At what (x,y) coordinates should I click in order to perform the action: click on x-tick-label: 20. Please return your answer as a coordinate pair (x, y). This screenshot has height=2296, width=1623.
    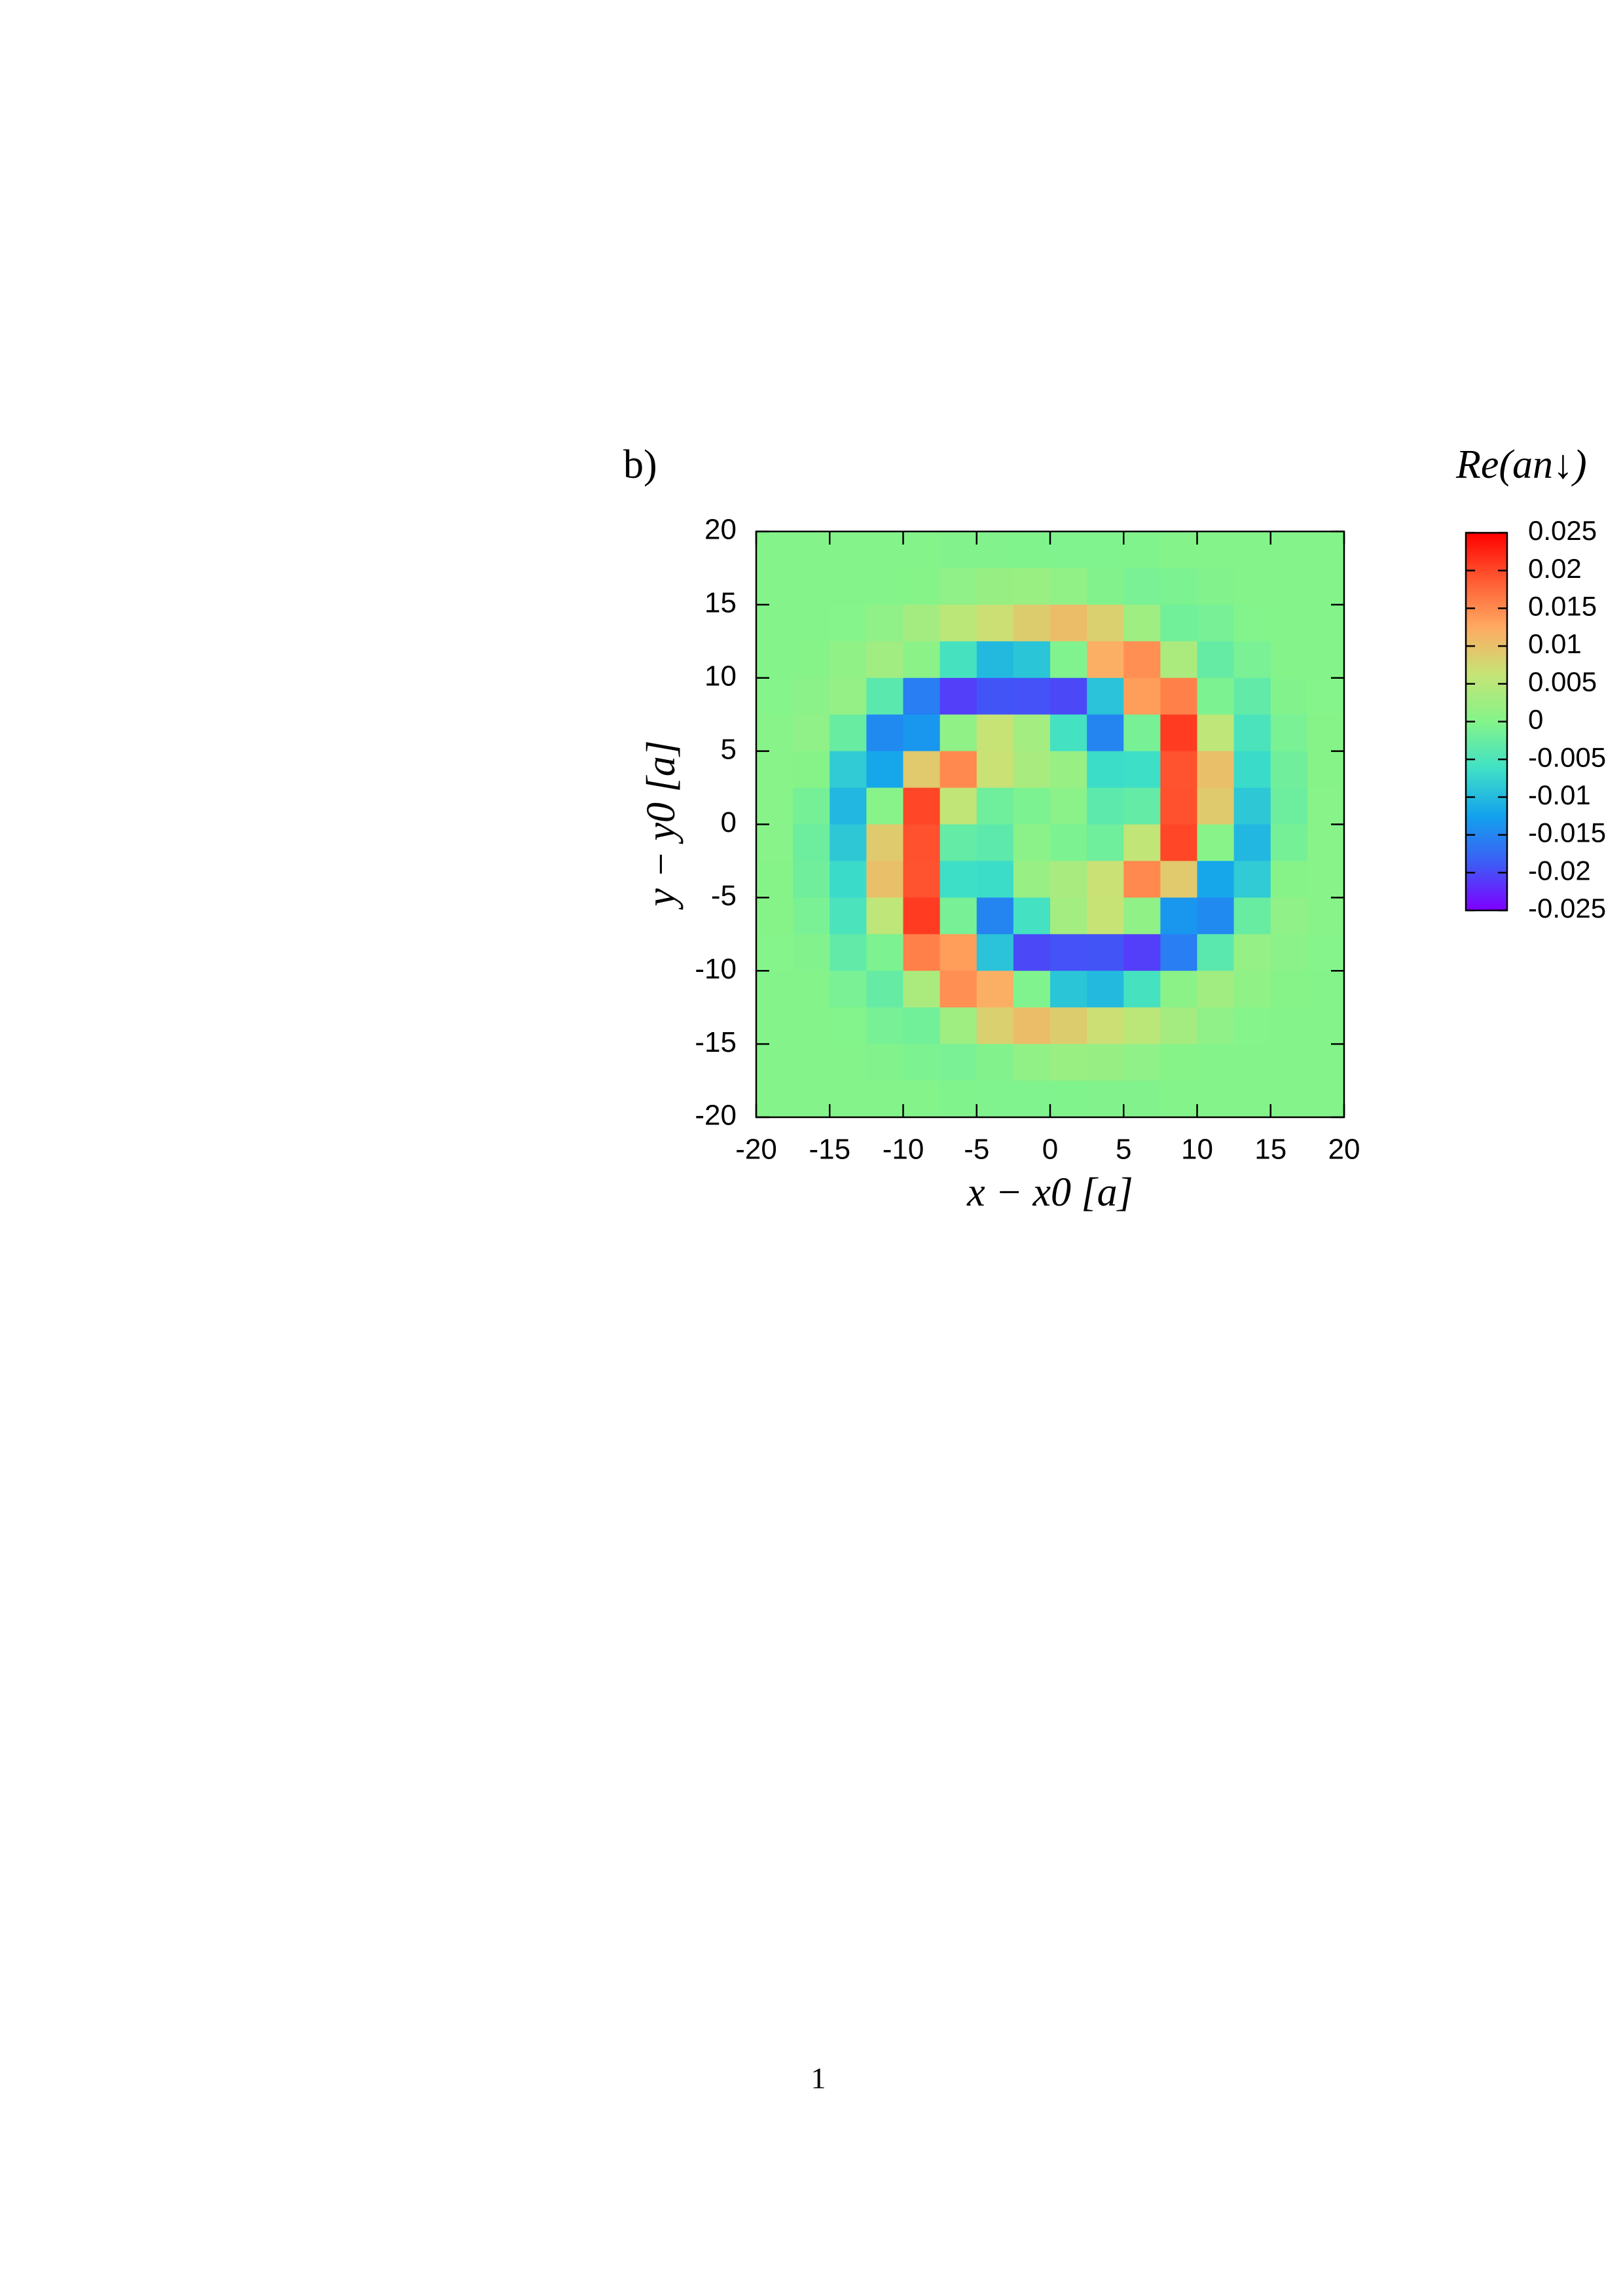
    Looking at the image, I should click on (1344, 1150).